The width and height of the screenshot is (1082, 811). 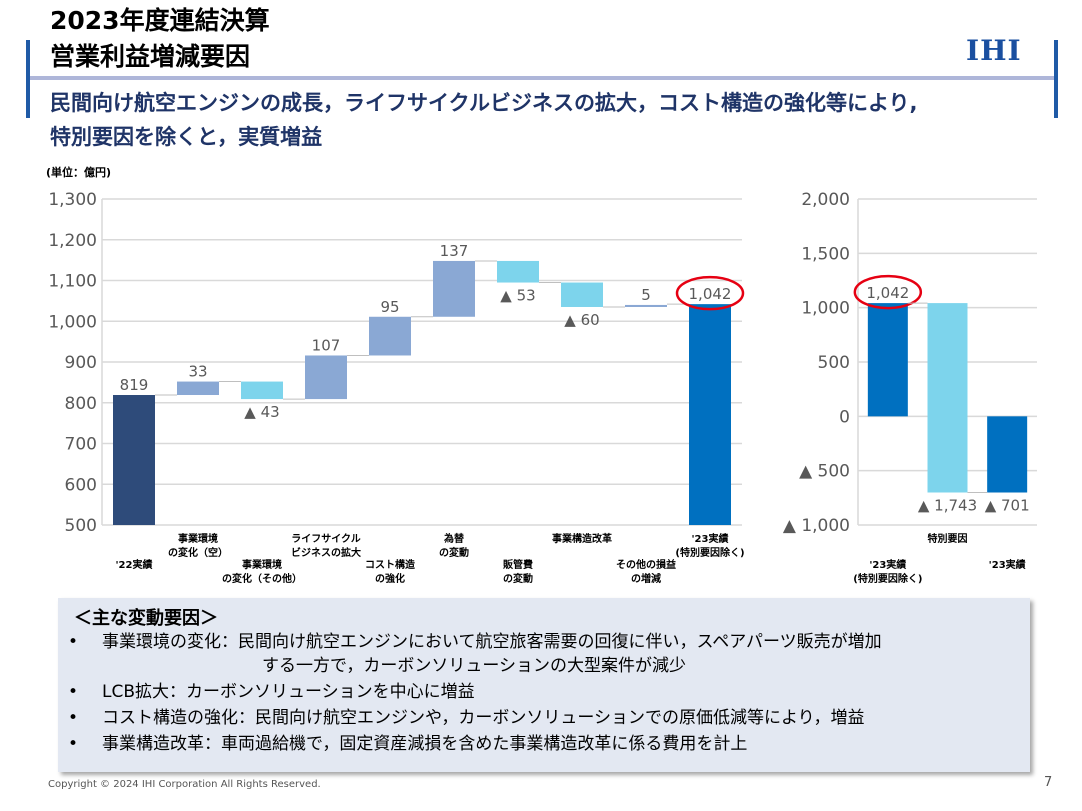 I want to click on category-label: の増減, so click(x=646, y=578).